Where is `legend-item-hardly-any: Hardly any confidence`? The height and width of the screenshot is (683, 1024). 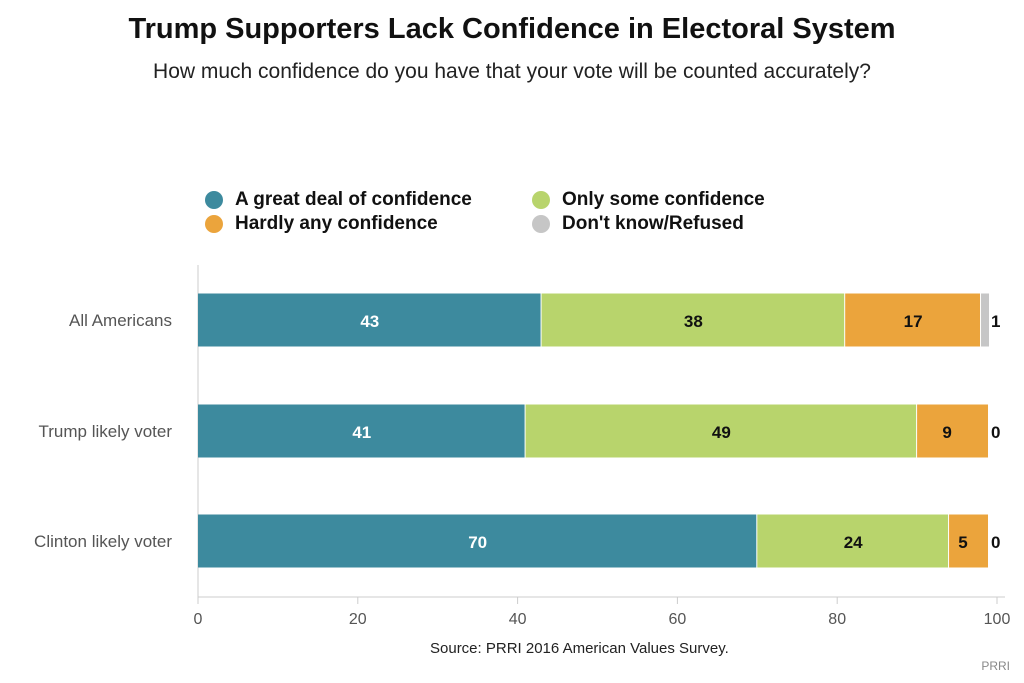
legend-item-hardly-any: Hardly any confidence is located at coordinates (321, 224).